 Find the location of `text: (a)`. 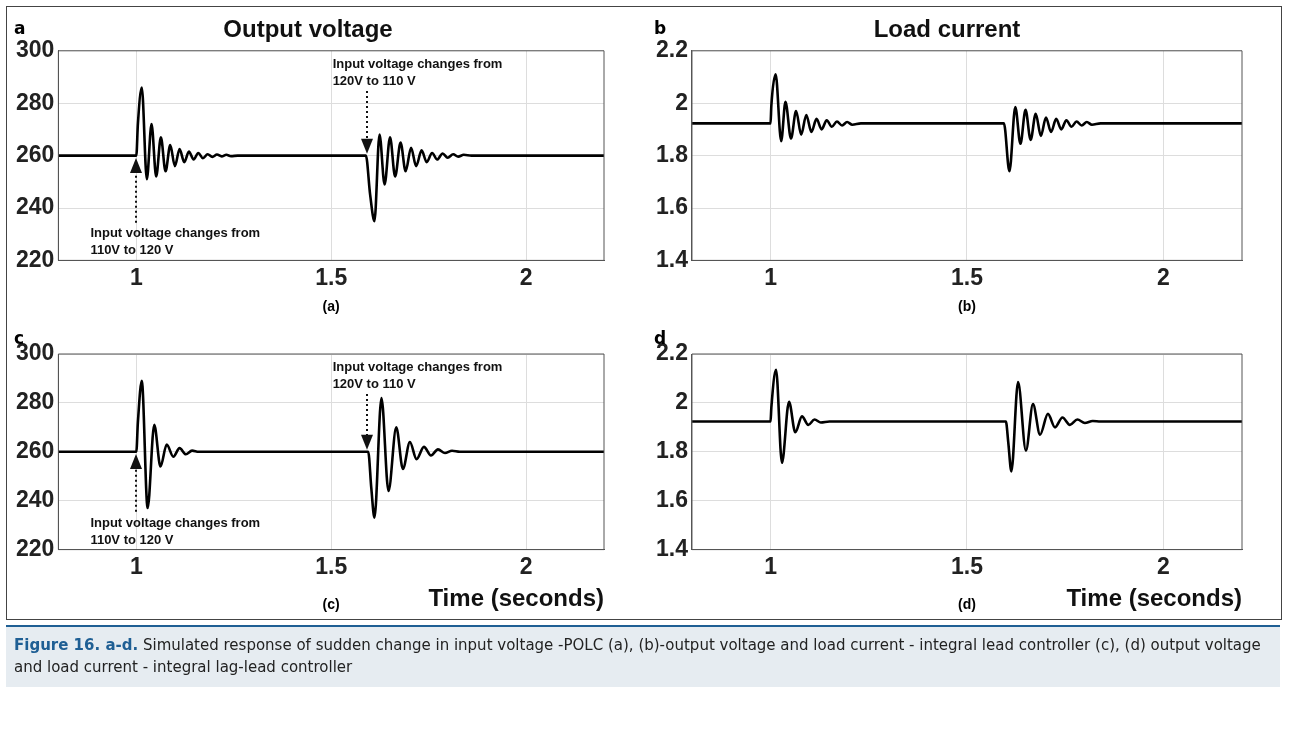

text: (a) is located at coordinates (331, 306).